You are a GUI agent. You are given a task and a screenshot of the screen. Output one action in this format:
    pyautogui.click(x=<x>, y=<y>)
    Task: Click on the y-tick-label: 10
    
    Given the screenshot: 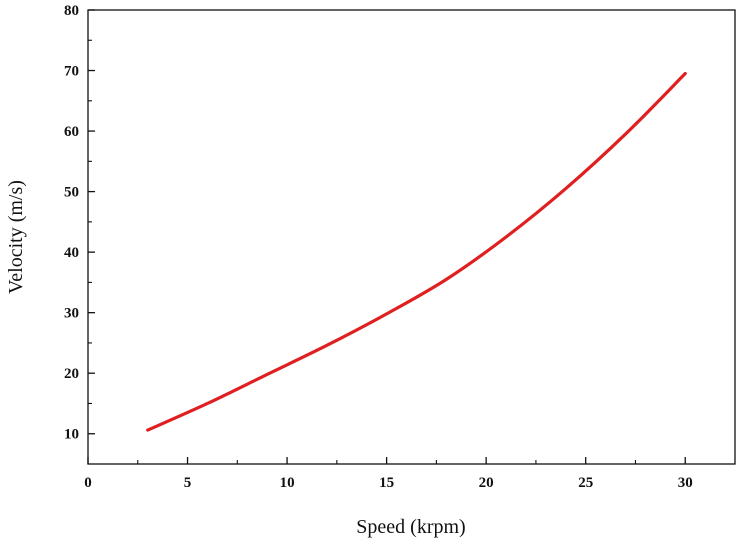 What is the action you would take?
    pyautogui.click(x=71, y=435)
    